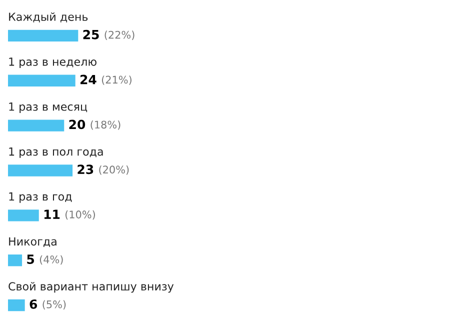  What do you see at coordinates (32, 242) in the screenshot?
I see `y-tick-label: Никогда` at bounding box center [32, 242].